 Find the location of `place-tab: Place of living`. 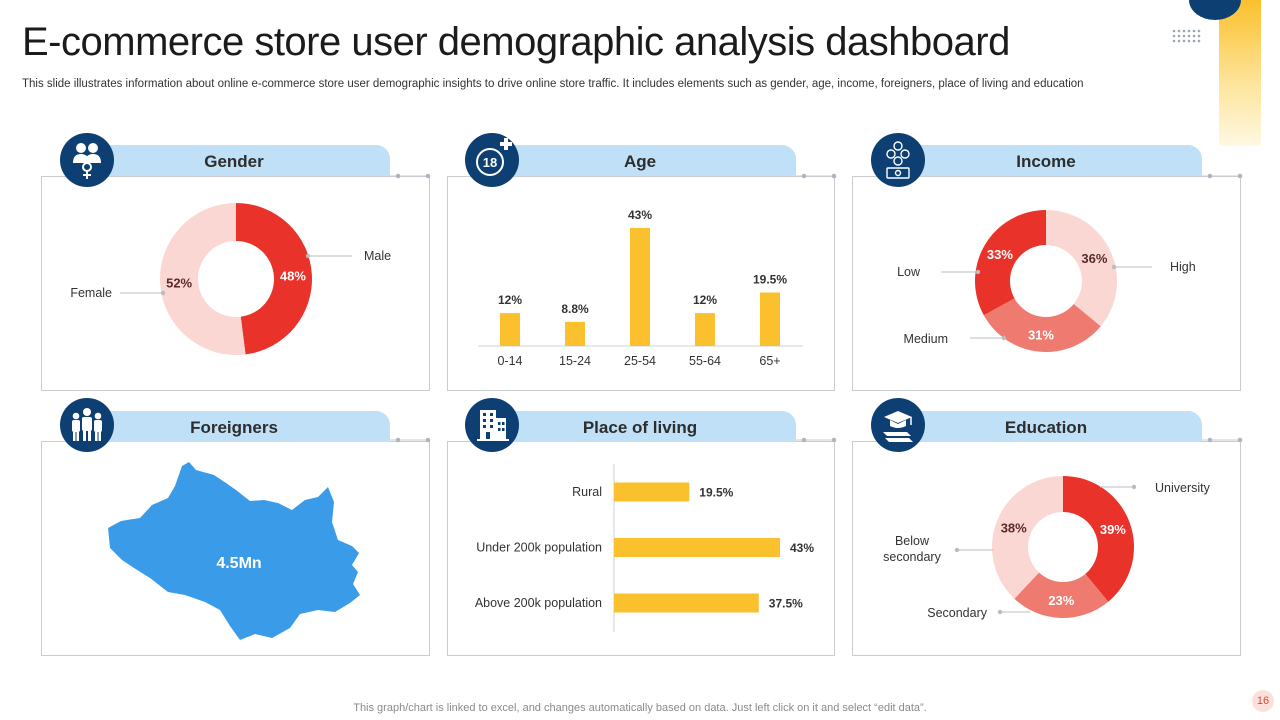

place-tab: Place of living is located at coordinates (640, 426).